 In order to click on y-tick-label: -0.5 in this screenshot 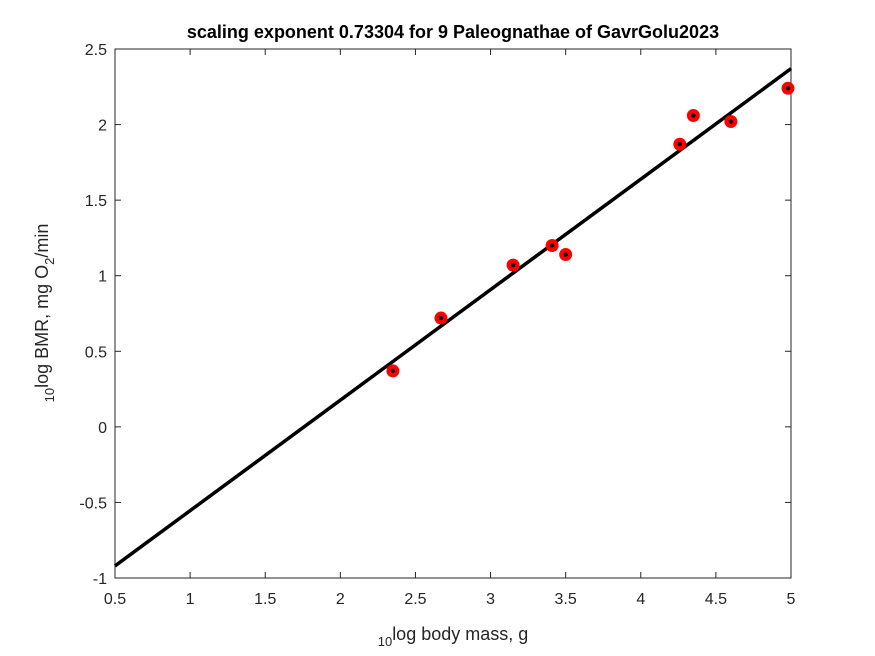, I will do `click(93, 503)`.